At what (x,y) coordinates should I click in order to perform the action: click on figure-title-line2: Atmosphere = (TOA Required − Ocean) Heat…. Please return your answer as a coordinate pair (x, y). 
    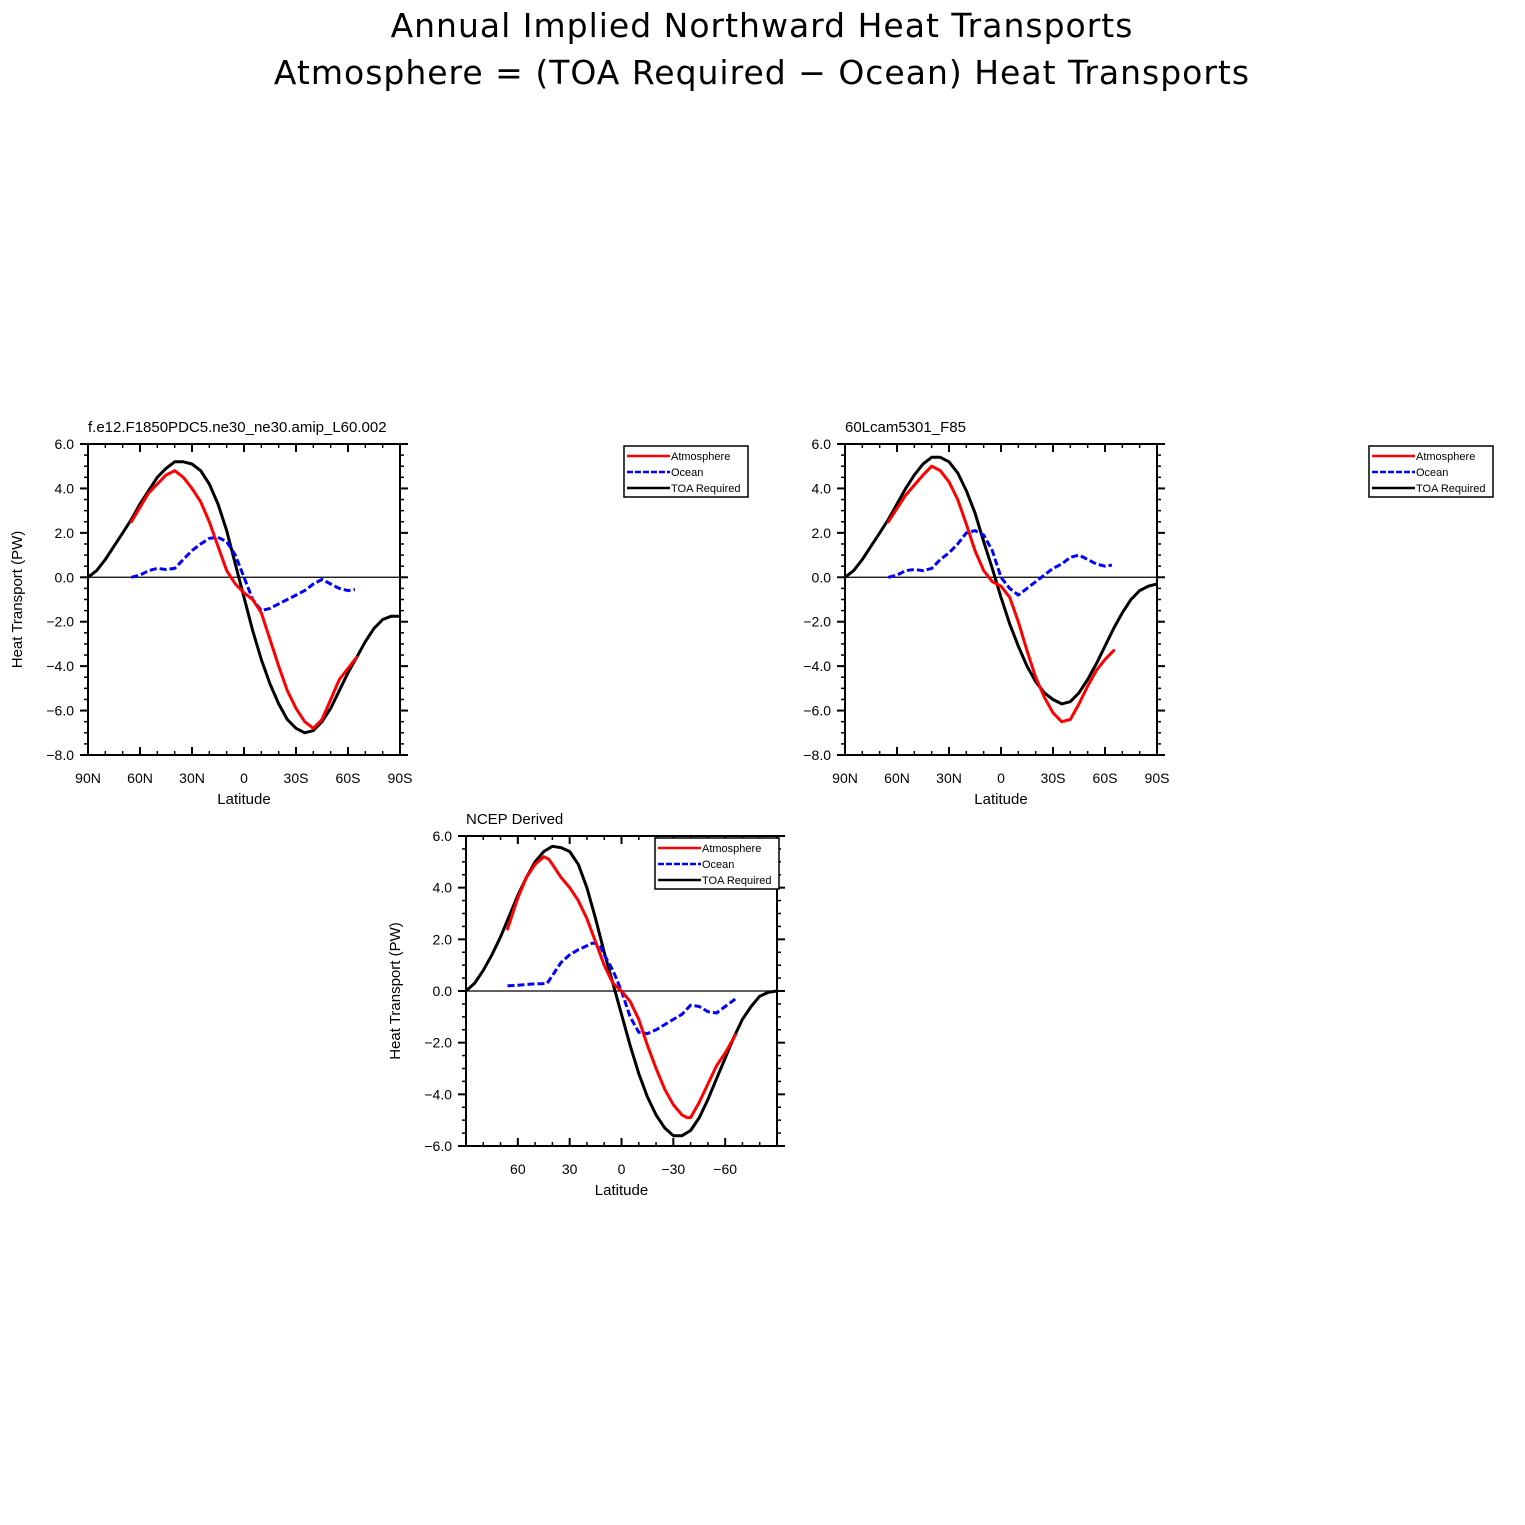
    Looking at the image, I should click on (762, 72).